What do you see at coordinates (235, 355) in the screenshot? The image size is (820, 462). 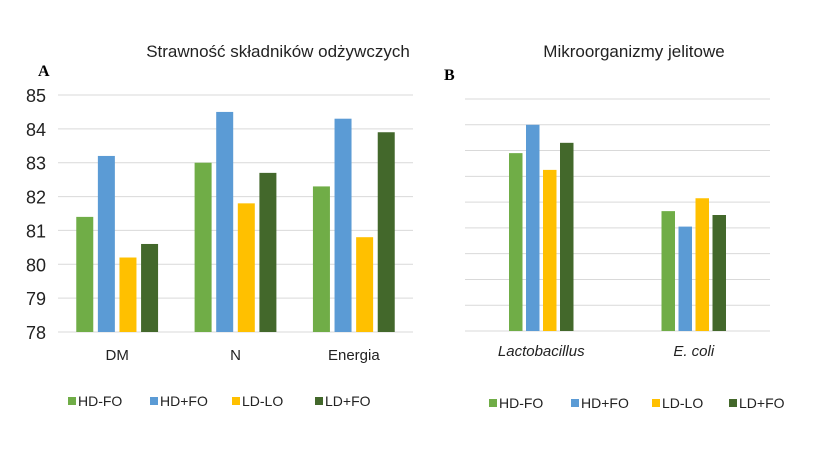 I see `category-label: N` at bounding box center [235, 355].